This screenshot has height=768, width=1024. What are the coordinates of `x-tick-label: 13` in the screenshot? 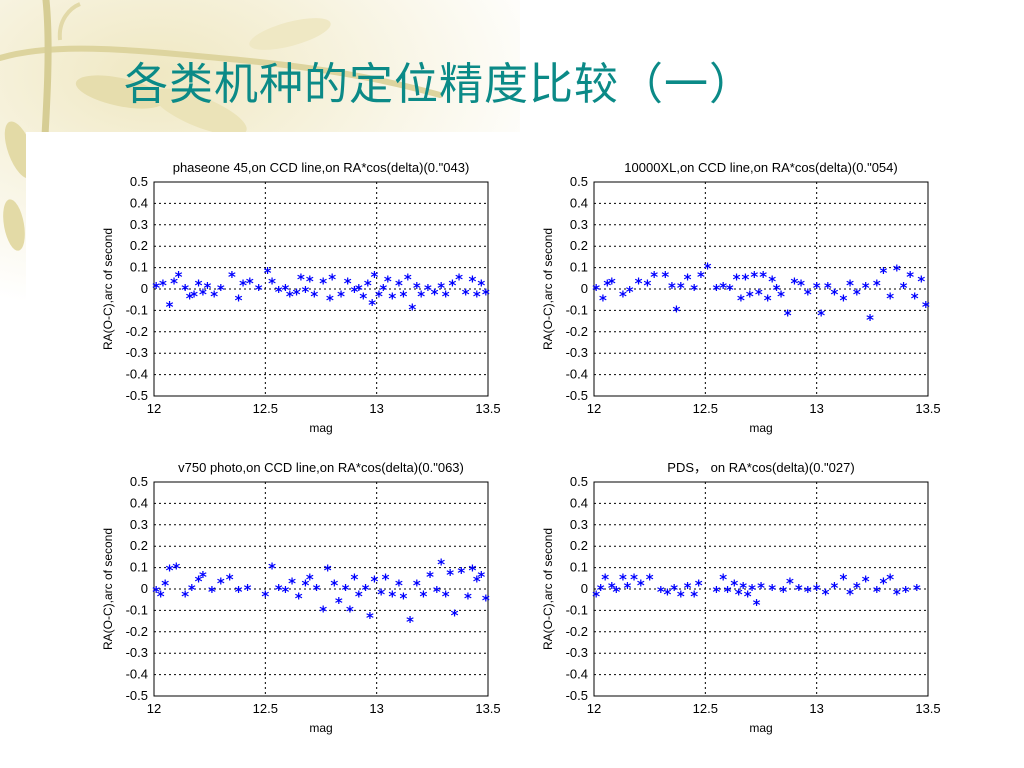 It's located at (816, 708).